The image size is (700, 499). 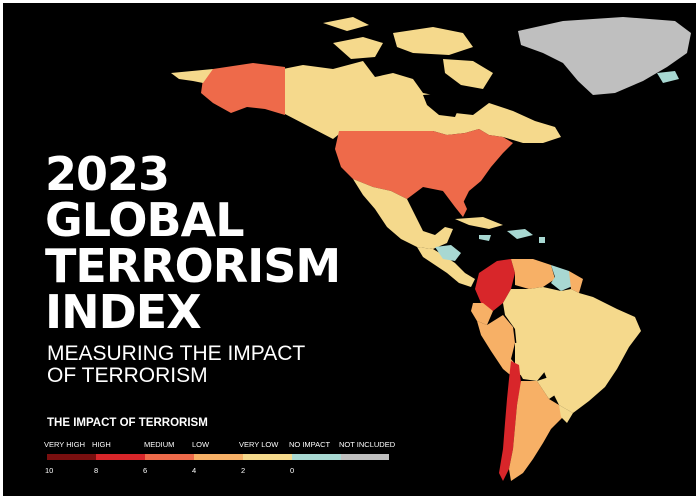 What do you see at coordinates (367, 444) in the screenshot?
I see `legend-label-not-included: NOT INCLUDED` at bounding box center [367, 444].